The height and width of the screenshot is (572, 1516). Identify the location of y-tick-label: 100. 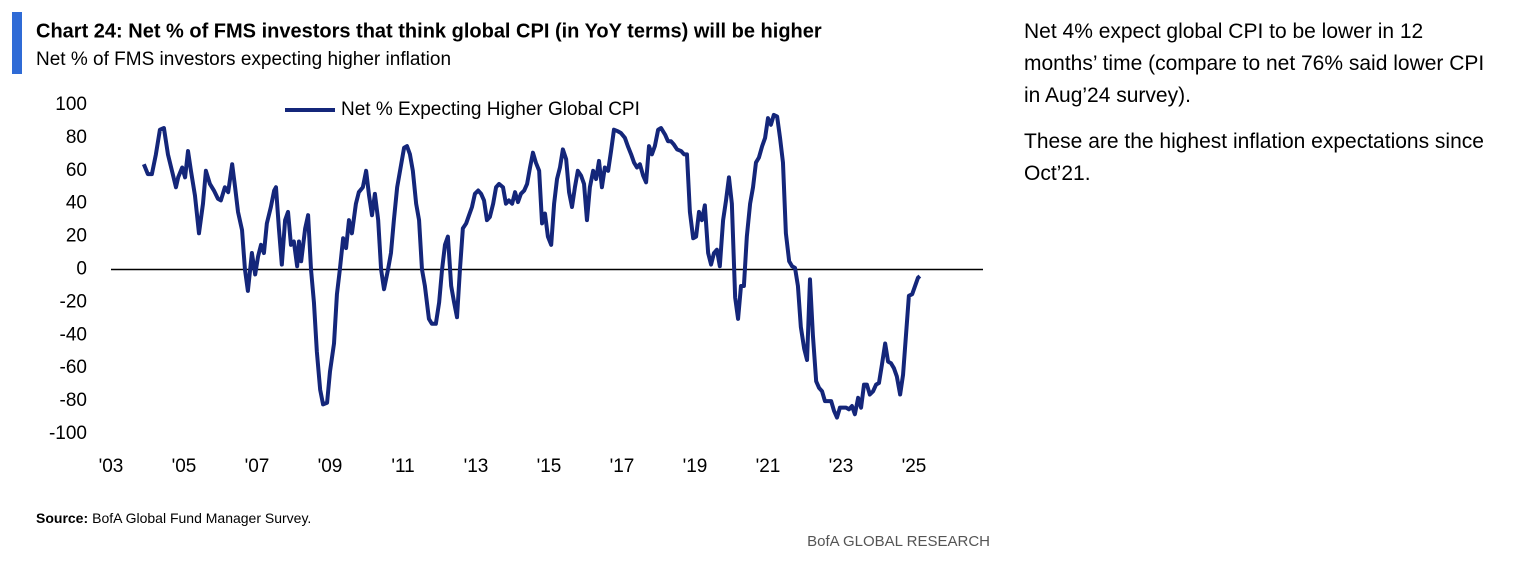
(71, 104).